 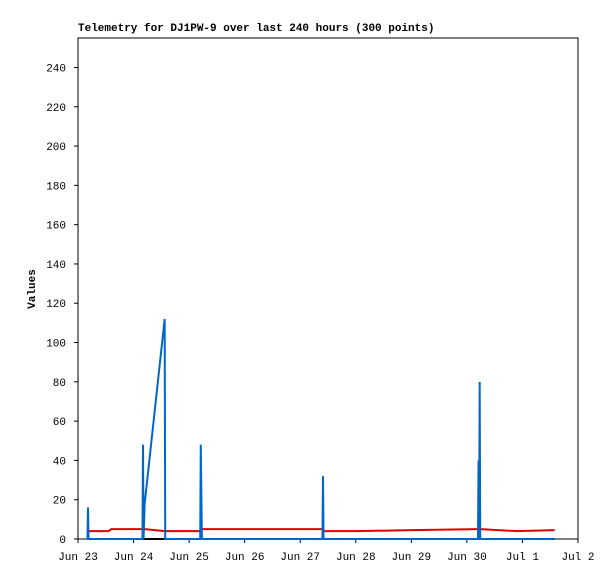 I want to click on y-tick-label: 40, so click(x=59, y=462).